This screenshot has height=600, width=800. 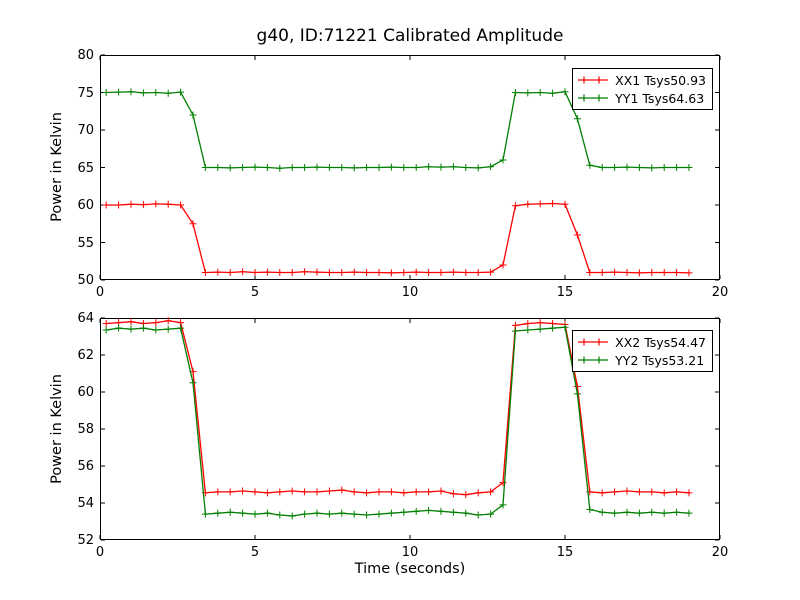 What do you see at coordinates (410, 569) in the screenshot?
I see `x-axis-label: Time (seconds)` at bounding box center [410, 569].